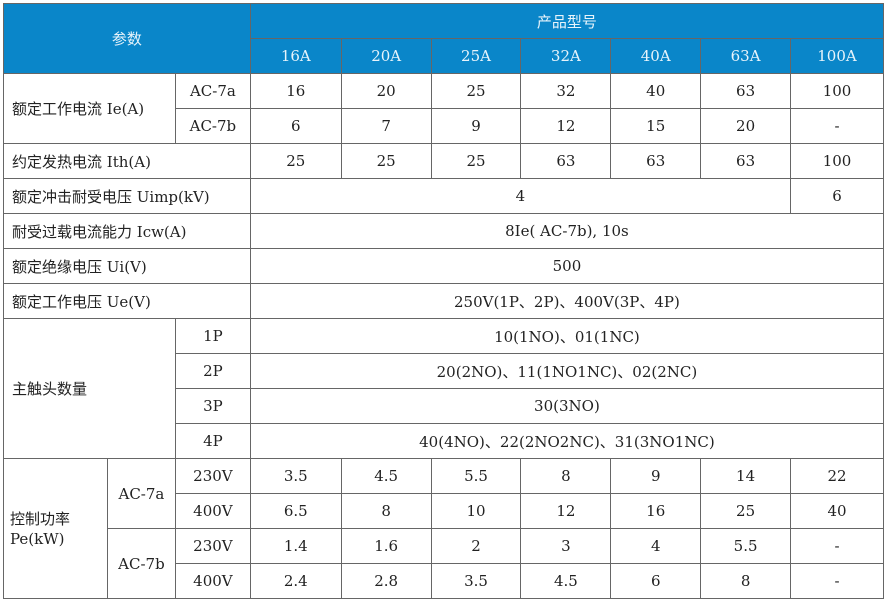  I want to click on model-header: 40A, so click(656, 56).